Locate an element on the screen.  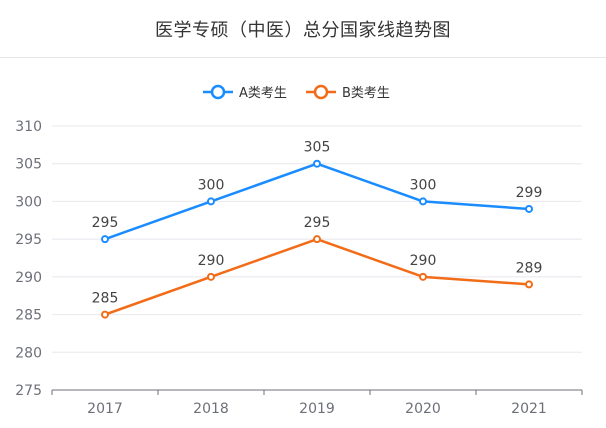
y-tick-label: 280 is located at coordinates (28, 353).